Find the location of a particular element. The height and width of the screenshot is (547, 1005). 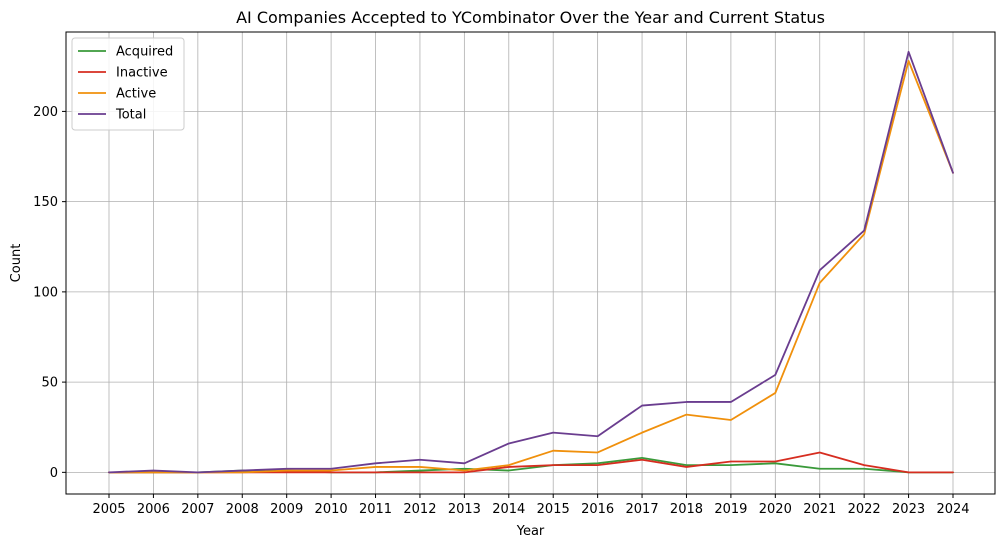

x-tick-label: 2006 is located at coordinates (153, 509).